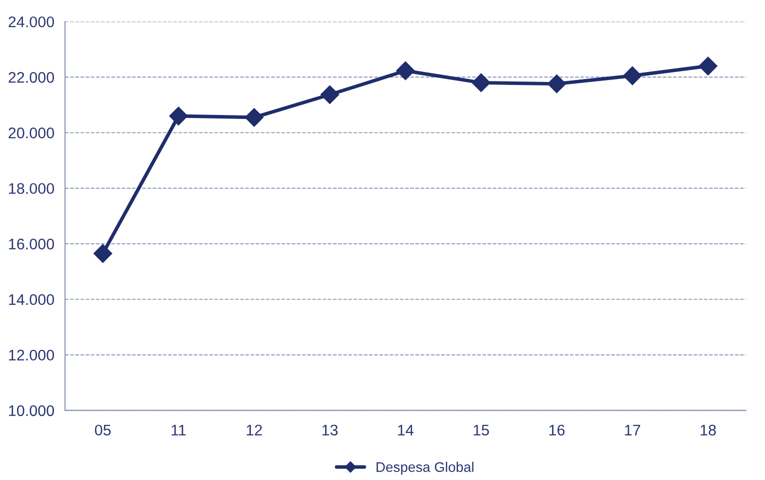 The height and width of the screenshot is (480, 765). Describe the element at coordinates (102, 430) in the screenshot. I see `x-tick-label: 05` at that location.